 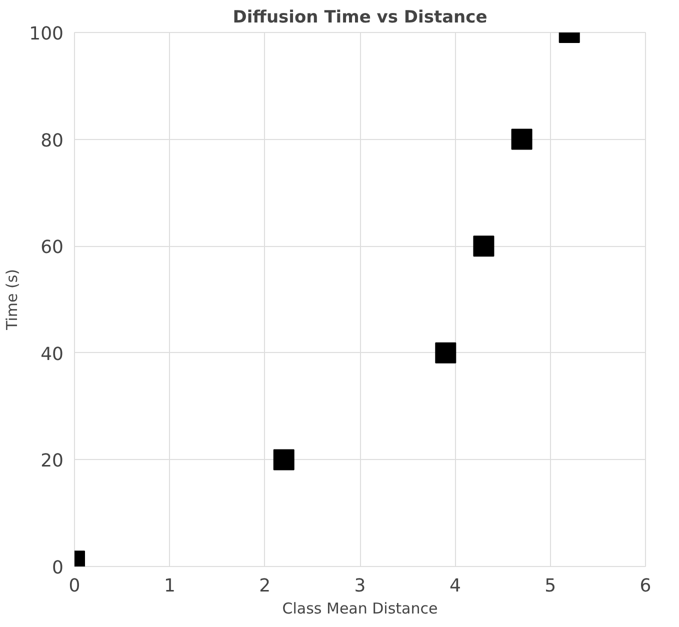 What do you see at coordinates (360, 609) in the screenshot?
I see `x-axis-title: Class Mean Distance` at bounding box center [360, 609].